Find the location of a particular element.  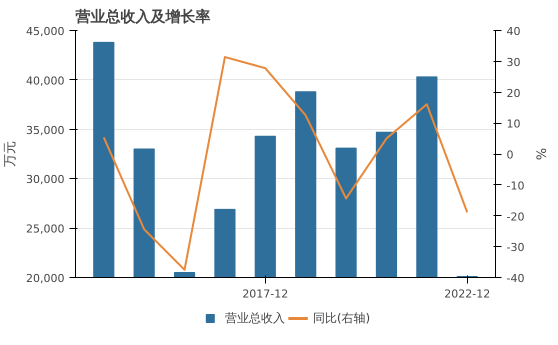

y2-tick-label: 20 is located at coordinates (513, 93).